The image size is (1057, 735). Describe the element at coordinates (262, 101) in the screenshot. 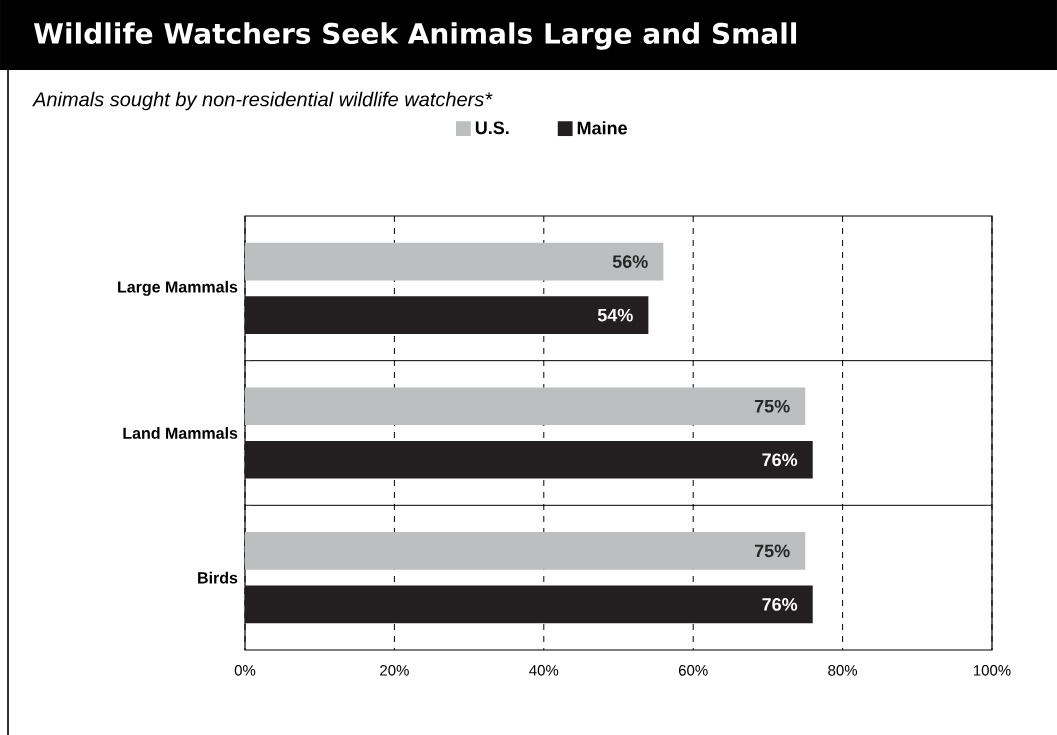

I see `chart-subtitle: Animals sought by non-residential wildlife watchers*` at that location.